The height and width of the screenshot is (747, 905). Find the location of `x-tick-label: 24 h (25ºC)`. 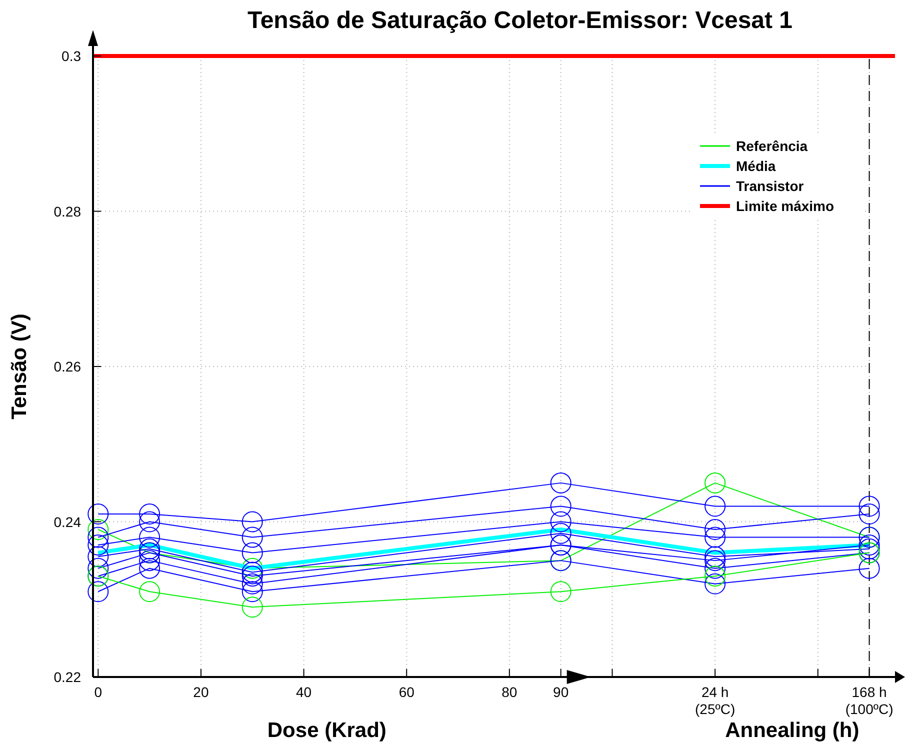

x-tick-label: 24 h (25ºC) is located at coordinates (715, 700).